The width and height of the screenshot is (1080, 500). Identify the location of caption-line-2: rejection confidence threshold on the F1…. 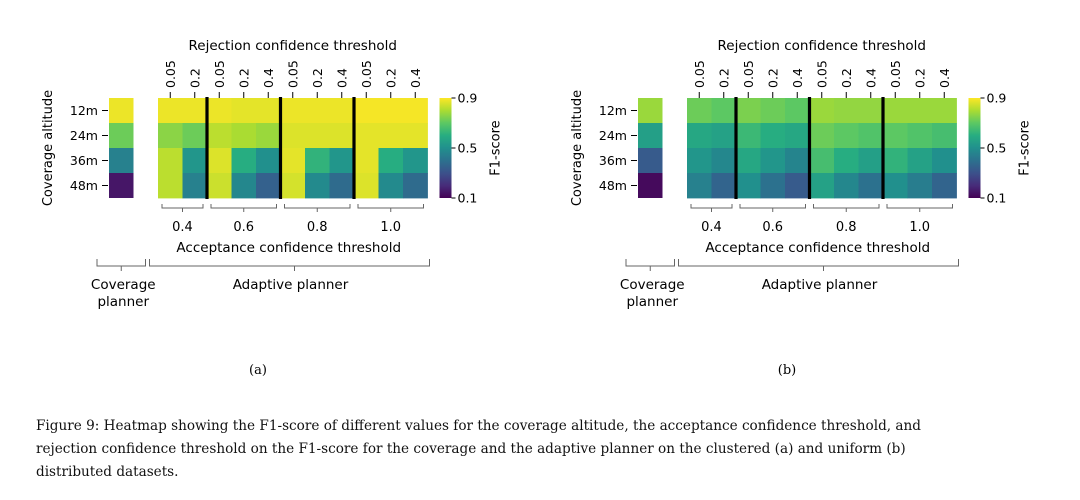
(471, 449).